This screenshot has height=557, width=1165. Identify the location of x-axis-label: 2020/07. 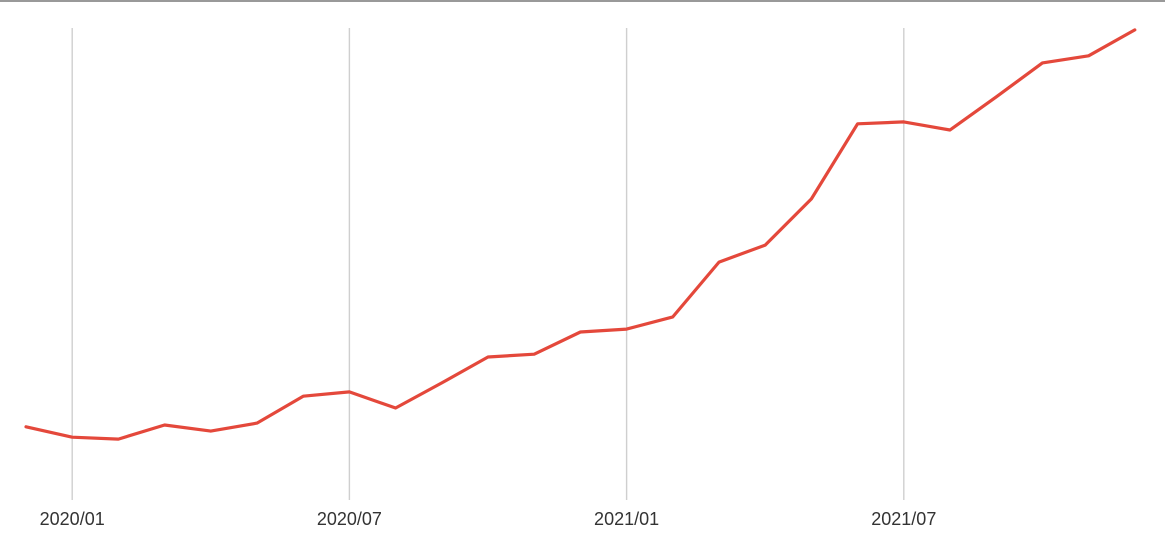
(349, 519).